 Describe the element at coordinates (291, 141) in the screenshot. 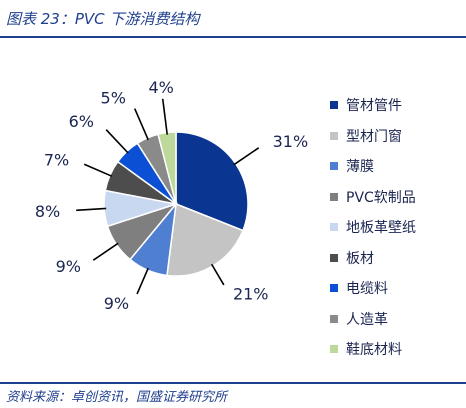

I see `data-label-1: 31%` at that location.